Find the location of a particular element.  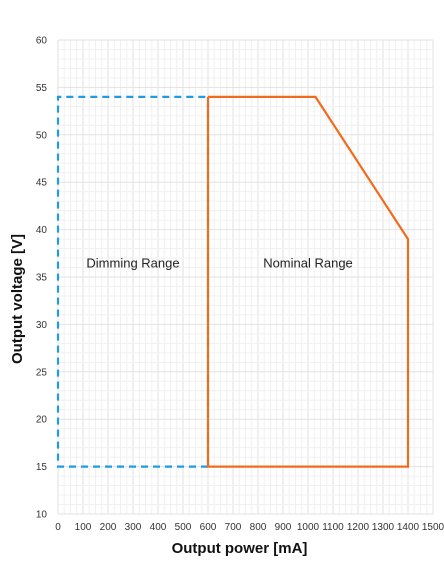

x-tick-label: 500 is located at coordinates (183, 527).